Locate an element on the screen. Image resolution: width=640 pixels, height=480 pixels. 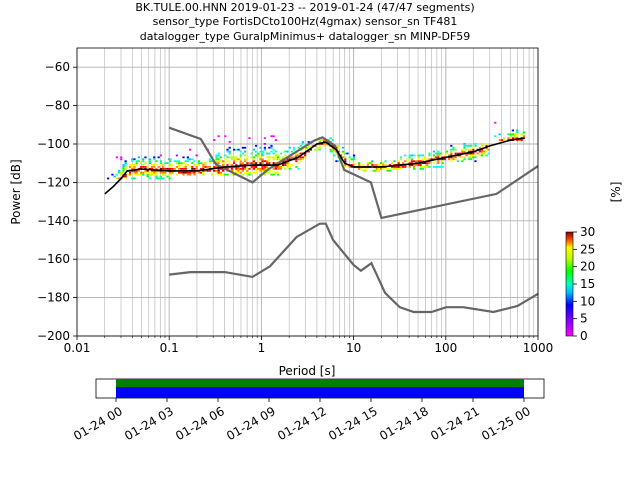
colorbar-ticks: 0 5 10 15 20 25 30 is located at coordinates (584, 284).